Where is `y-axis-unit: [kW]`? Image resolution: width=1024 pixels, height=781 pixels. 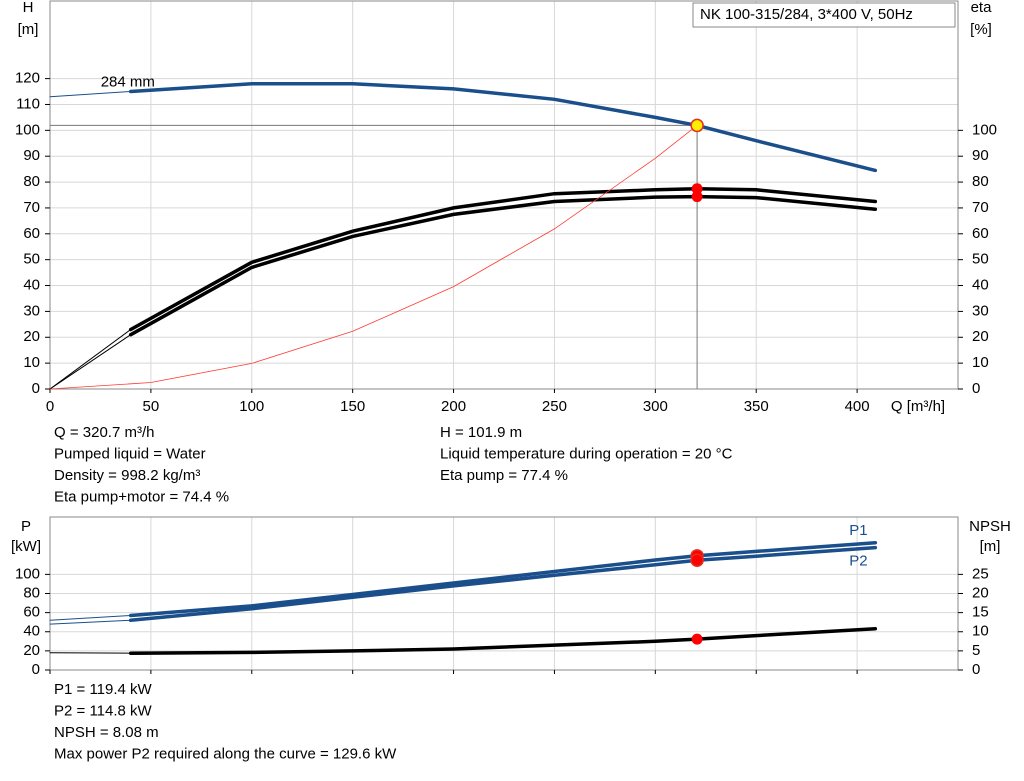 y-axis-unit: [kW] is located at coordinates (26, 546).